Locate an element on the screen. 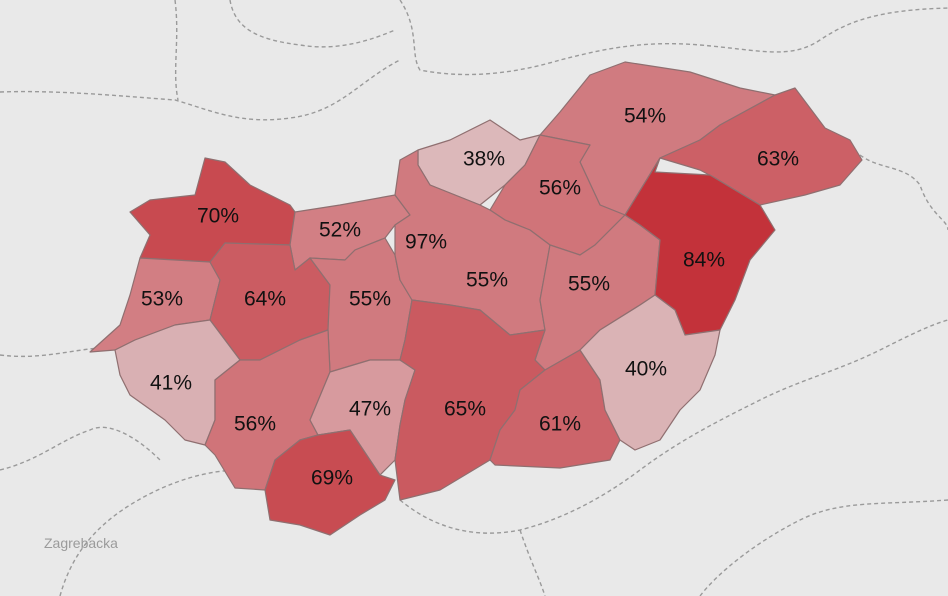  county-label-gyor-moson-sopron: 70% is located at coordinates (218, 216).